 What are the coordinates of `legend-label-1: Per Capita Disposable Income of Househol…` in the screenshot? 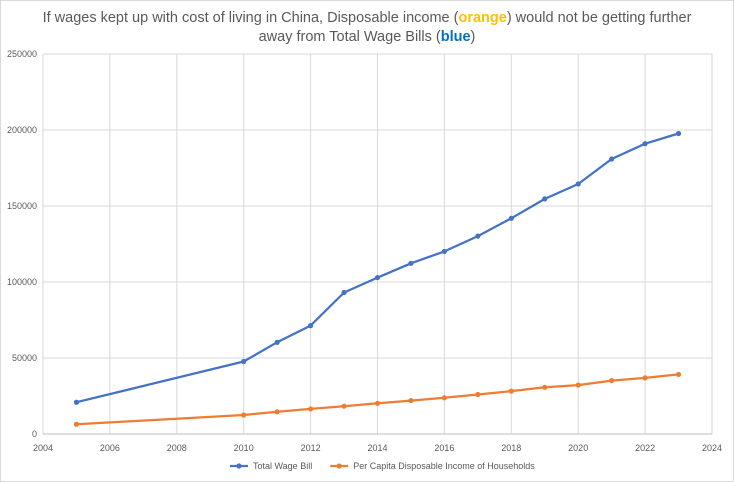 It's located at (444, 466).